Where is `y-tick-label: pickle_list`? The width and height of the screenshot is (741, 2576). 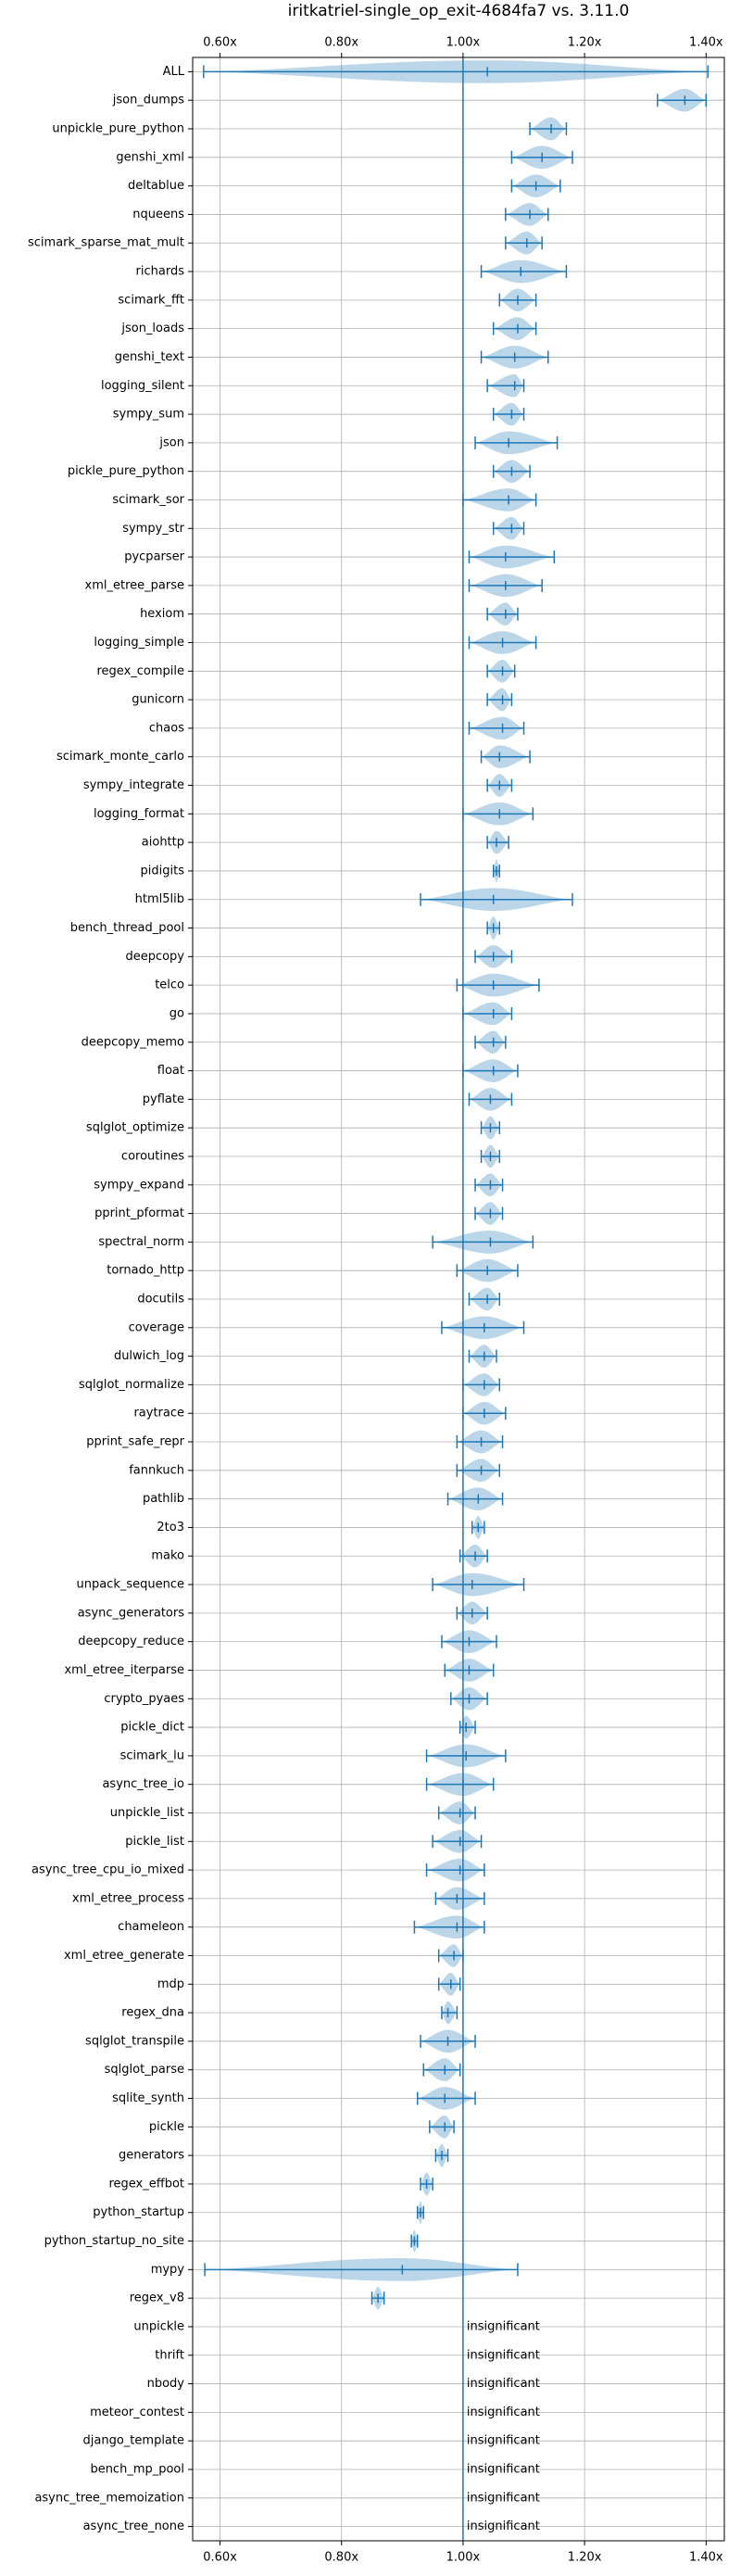
y-tick-label: pickle_list is located at coordinates (154, 1842).